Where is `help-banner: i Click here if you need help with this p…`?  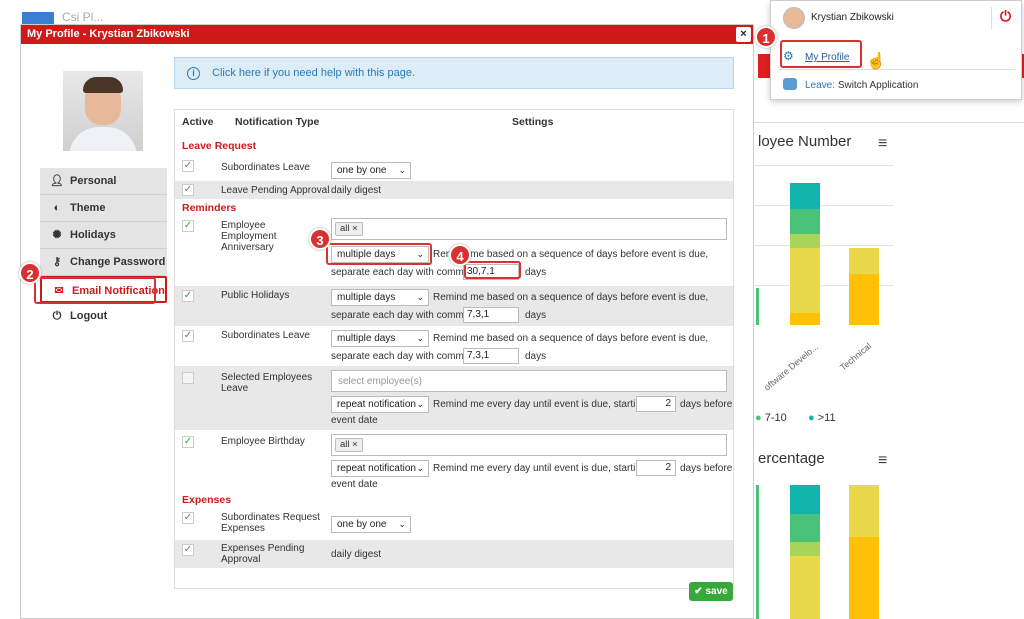
help-banner: i Click here if you need help with this p… is located at coordinates (454, 73).